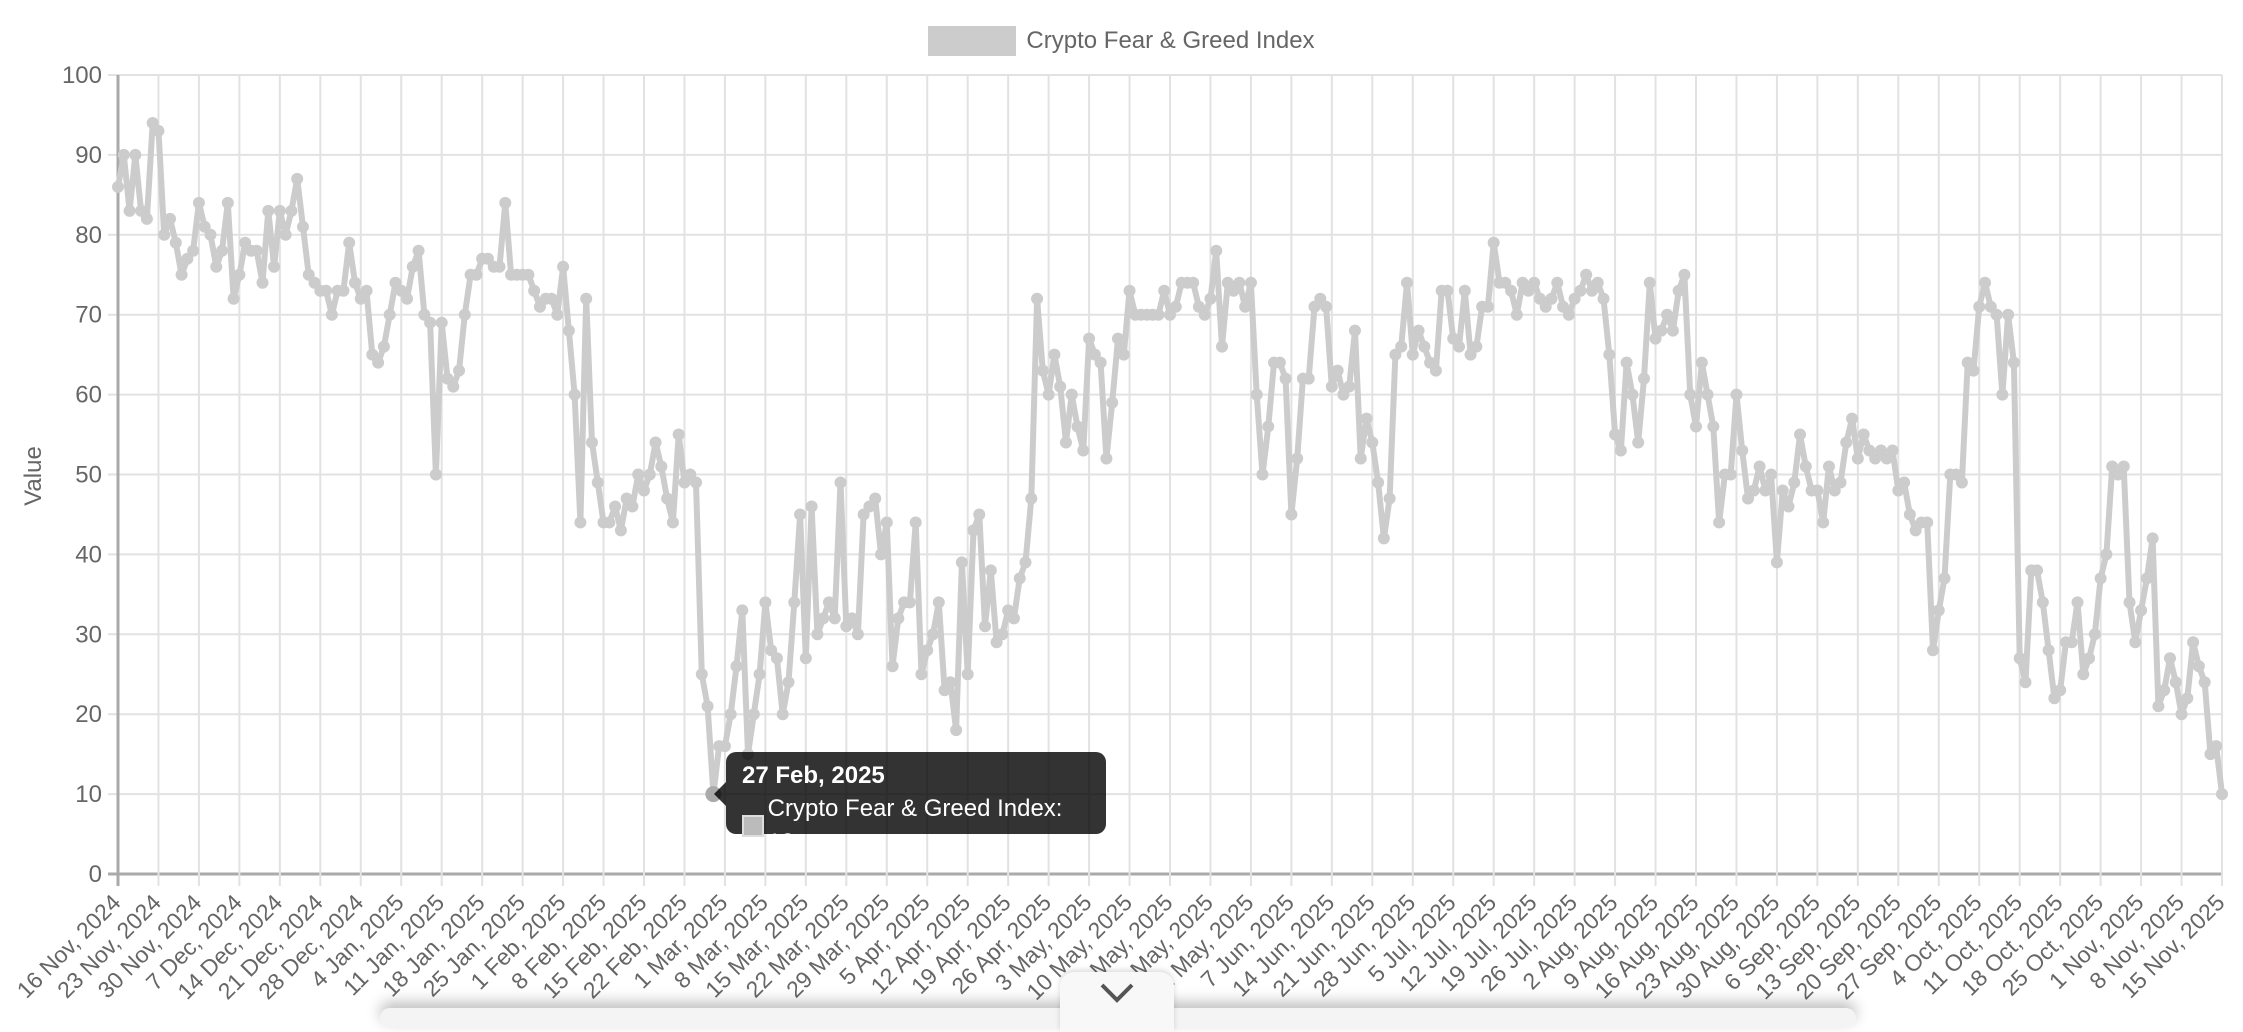 This screenshot has width=2243, height=1032. Describe the element at coordinates (1117, 1002) in the screenshot. I see `expand-panel-button` at that location.